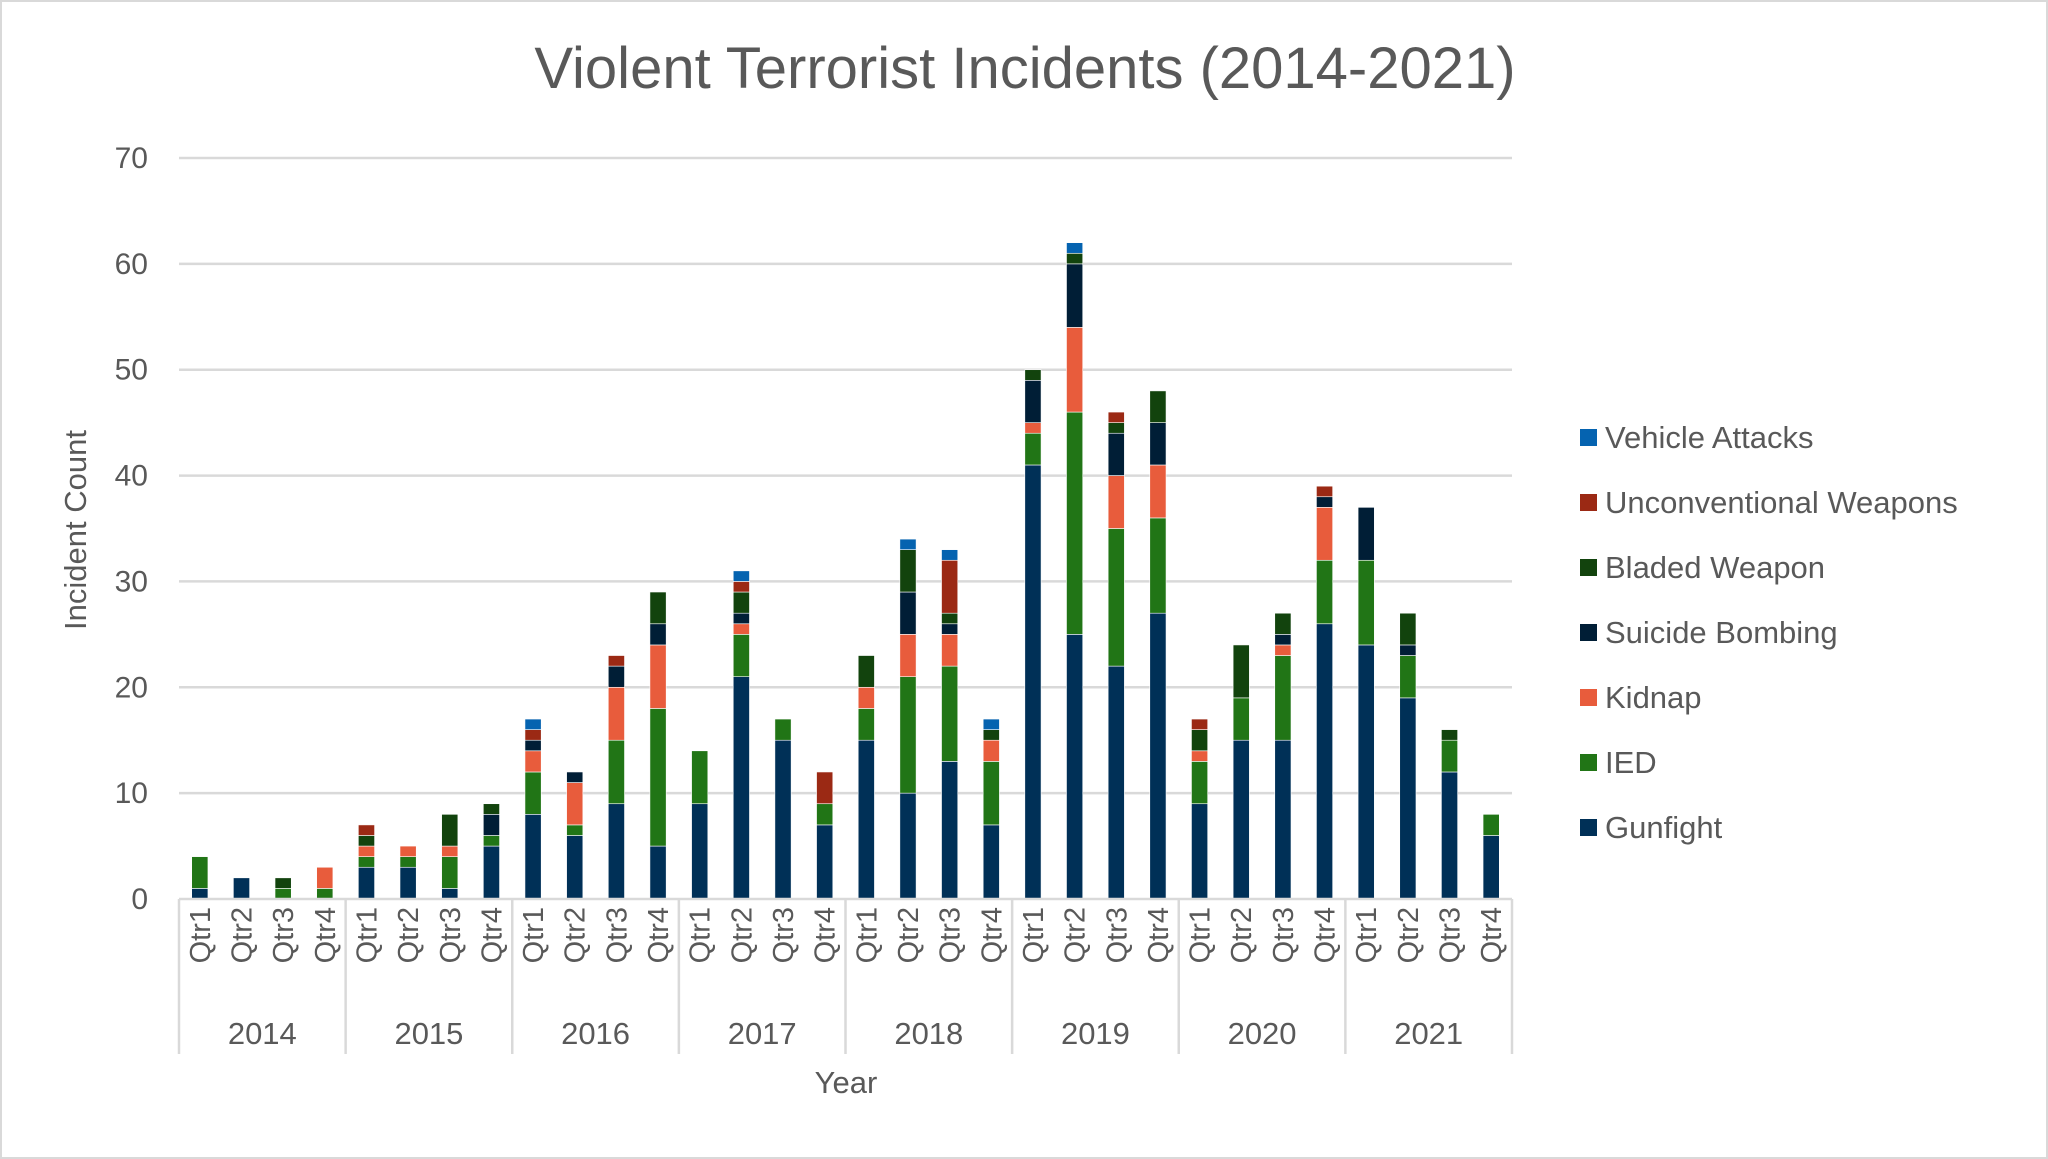  What do you see at coordinates (131, 529) in the screenshot?
I see `y-tick-labels: 0 10 20 30 40 50 60 70` at bounding box center [131, 529].